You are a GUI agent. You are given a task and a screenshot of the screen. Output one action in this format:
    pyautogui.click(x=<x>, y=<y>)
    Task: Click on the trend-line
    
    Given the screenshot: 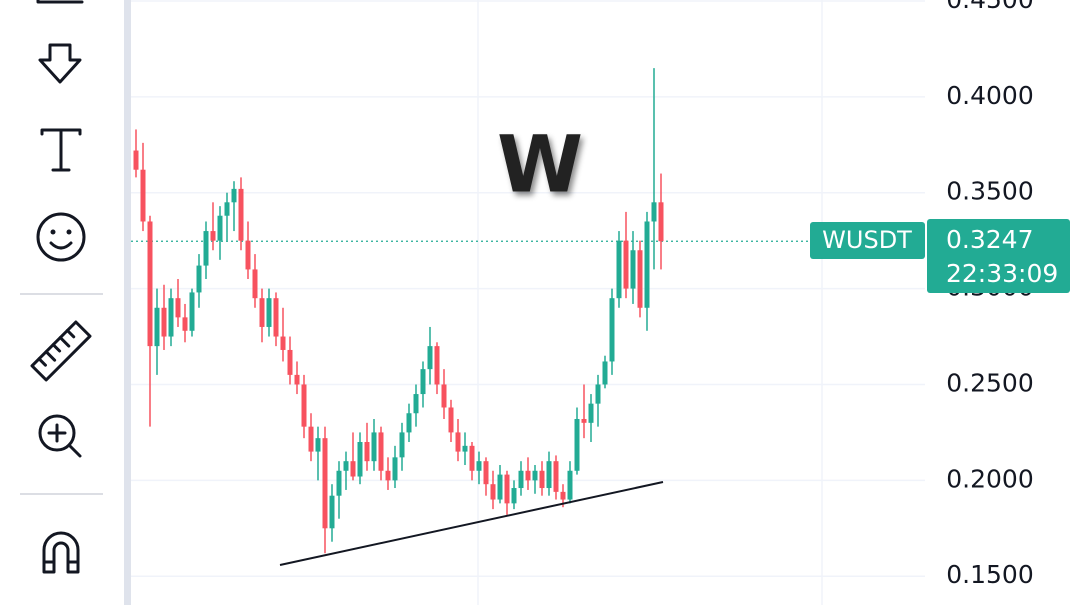 What is the action you would take?
    pyautogui.click(x=471, y=523)
    